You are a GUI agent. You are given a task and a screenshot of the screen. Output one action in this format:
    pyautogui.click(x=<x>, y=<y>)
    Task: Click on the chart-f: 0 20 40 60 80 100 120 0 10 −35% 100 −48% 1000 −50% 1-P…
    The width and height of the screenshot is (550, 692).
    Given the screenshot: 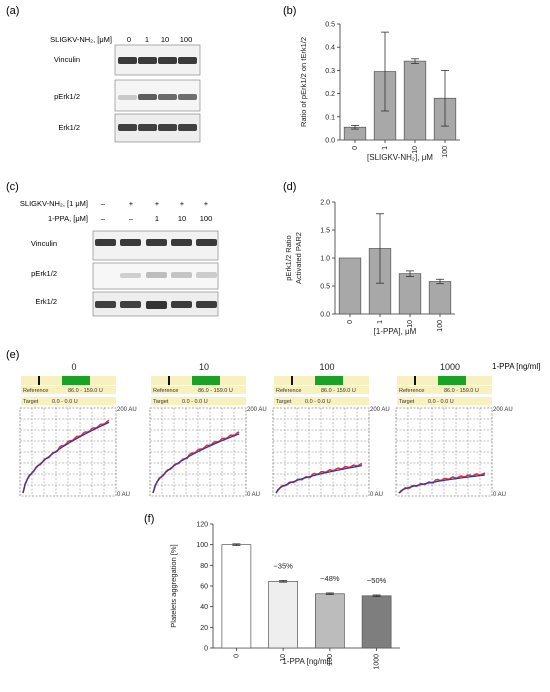 What is the action you would take?
    pyautogui.click(x=284, y=596)
    